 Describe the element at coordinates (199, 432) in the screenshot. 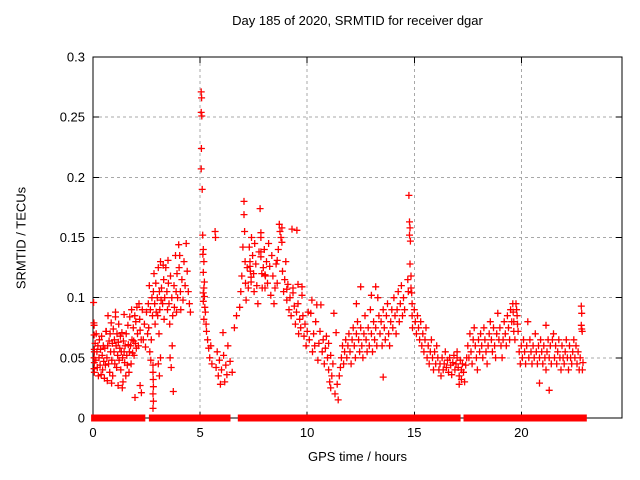

I see `x-tick-label: 5` at that location.